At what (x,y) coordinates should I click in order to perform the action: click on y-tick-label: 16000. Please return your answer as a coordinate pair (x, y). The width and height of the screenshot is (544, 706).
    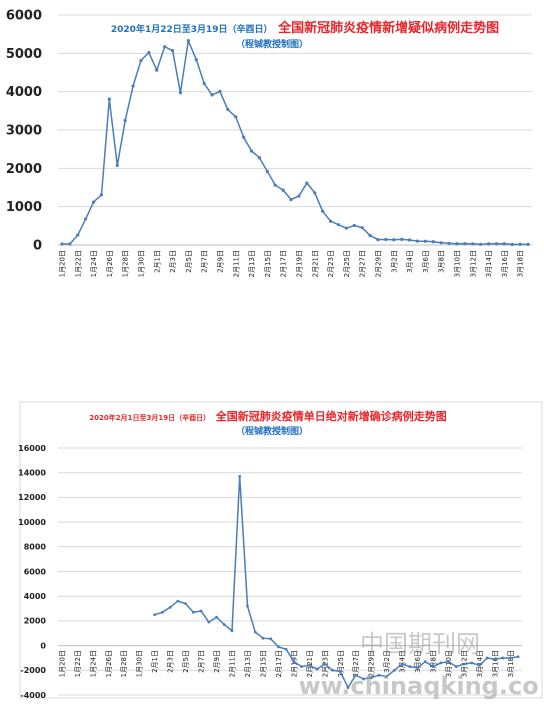
    Looking at the image, I should click on (32, 448).